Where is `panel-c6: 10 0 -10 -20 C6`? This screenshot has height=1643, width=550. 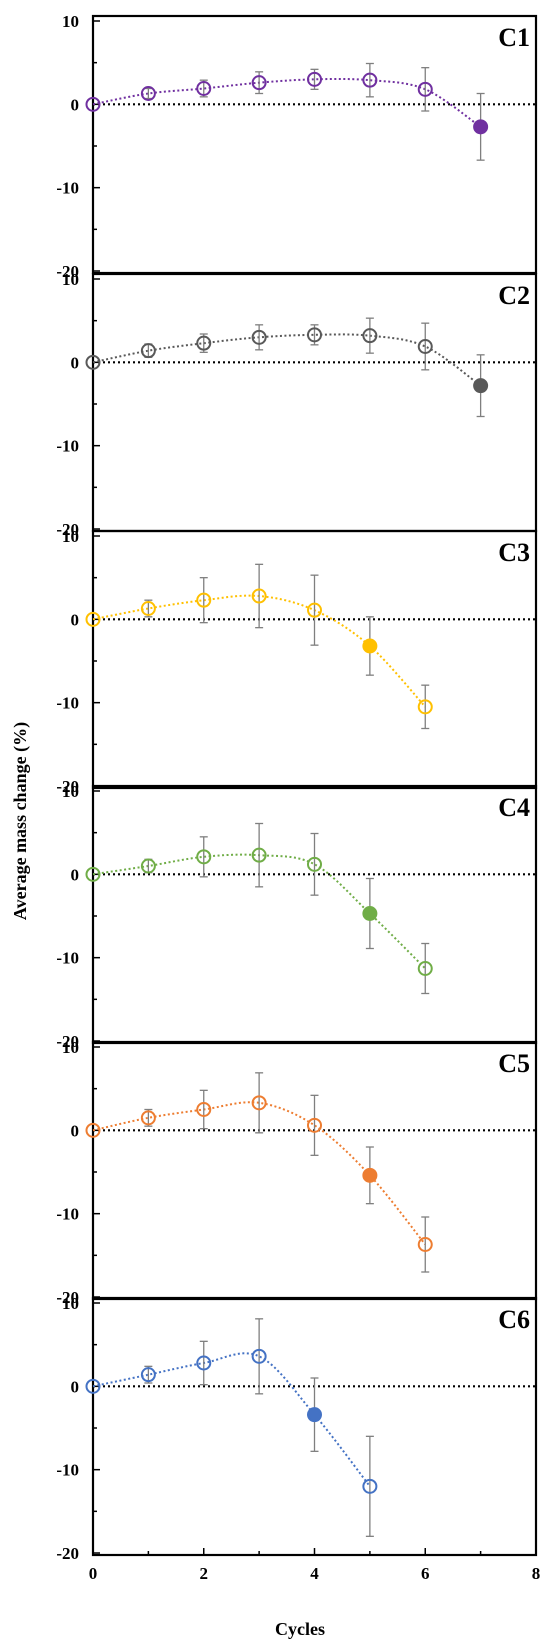 panel-c6: 10 0 -10 -20 C6 is located at coordinates (297, 1428).